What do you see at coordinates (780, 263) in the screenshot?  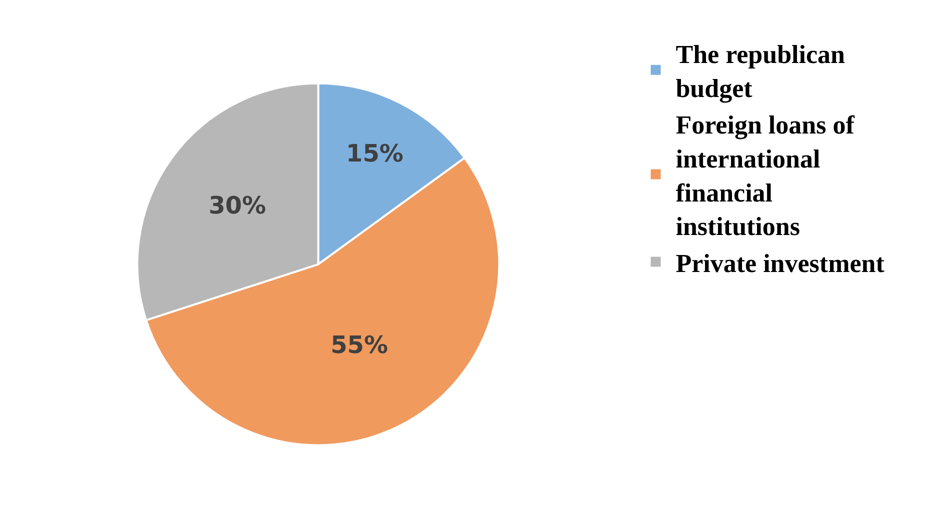 I see `legend-label: Private investment` at bounding box center [780, 263].